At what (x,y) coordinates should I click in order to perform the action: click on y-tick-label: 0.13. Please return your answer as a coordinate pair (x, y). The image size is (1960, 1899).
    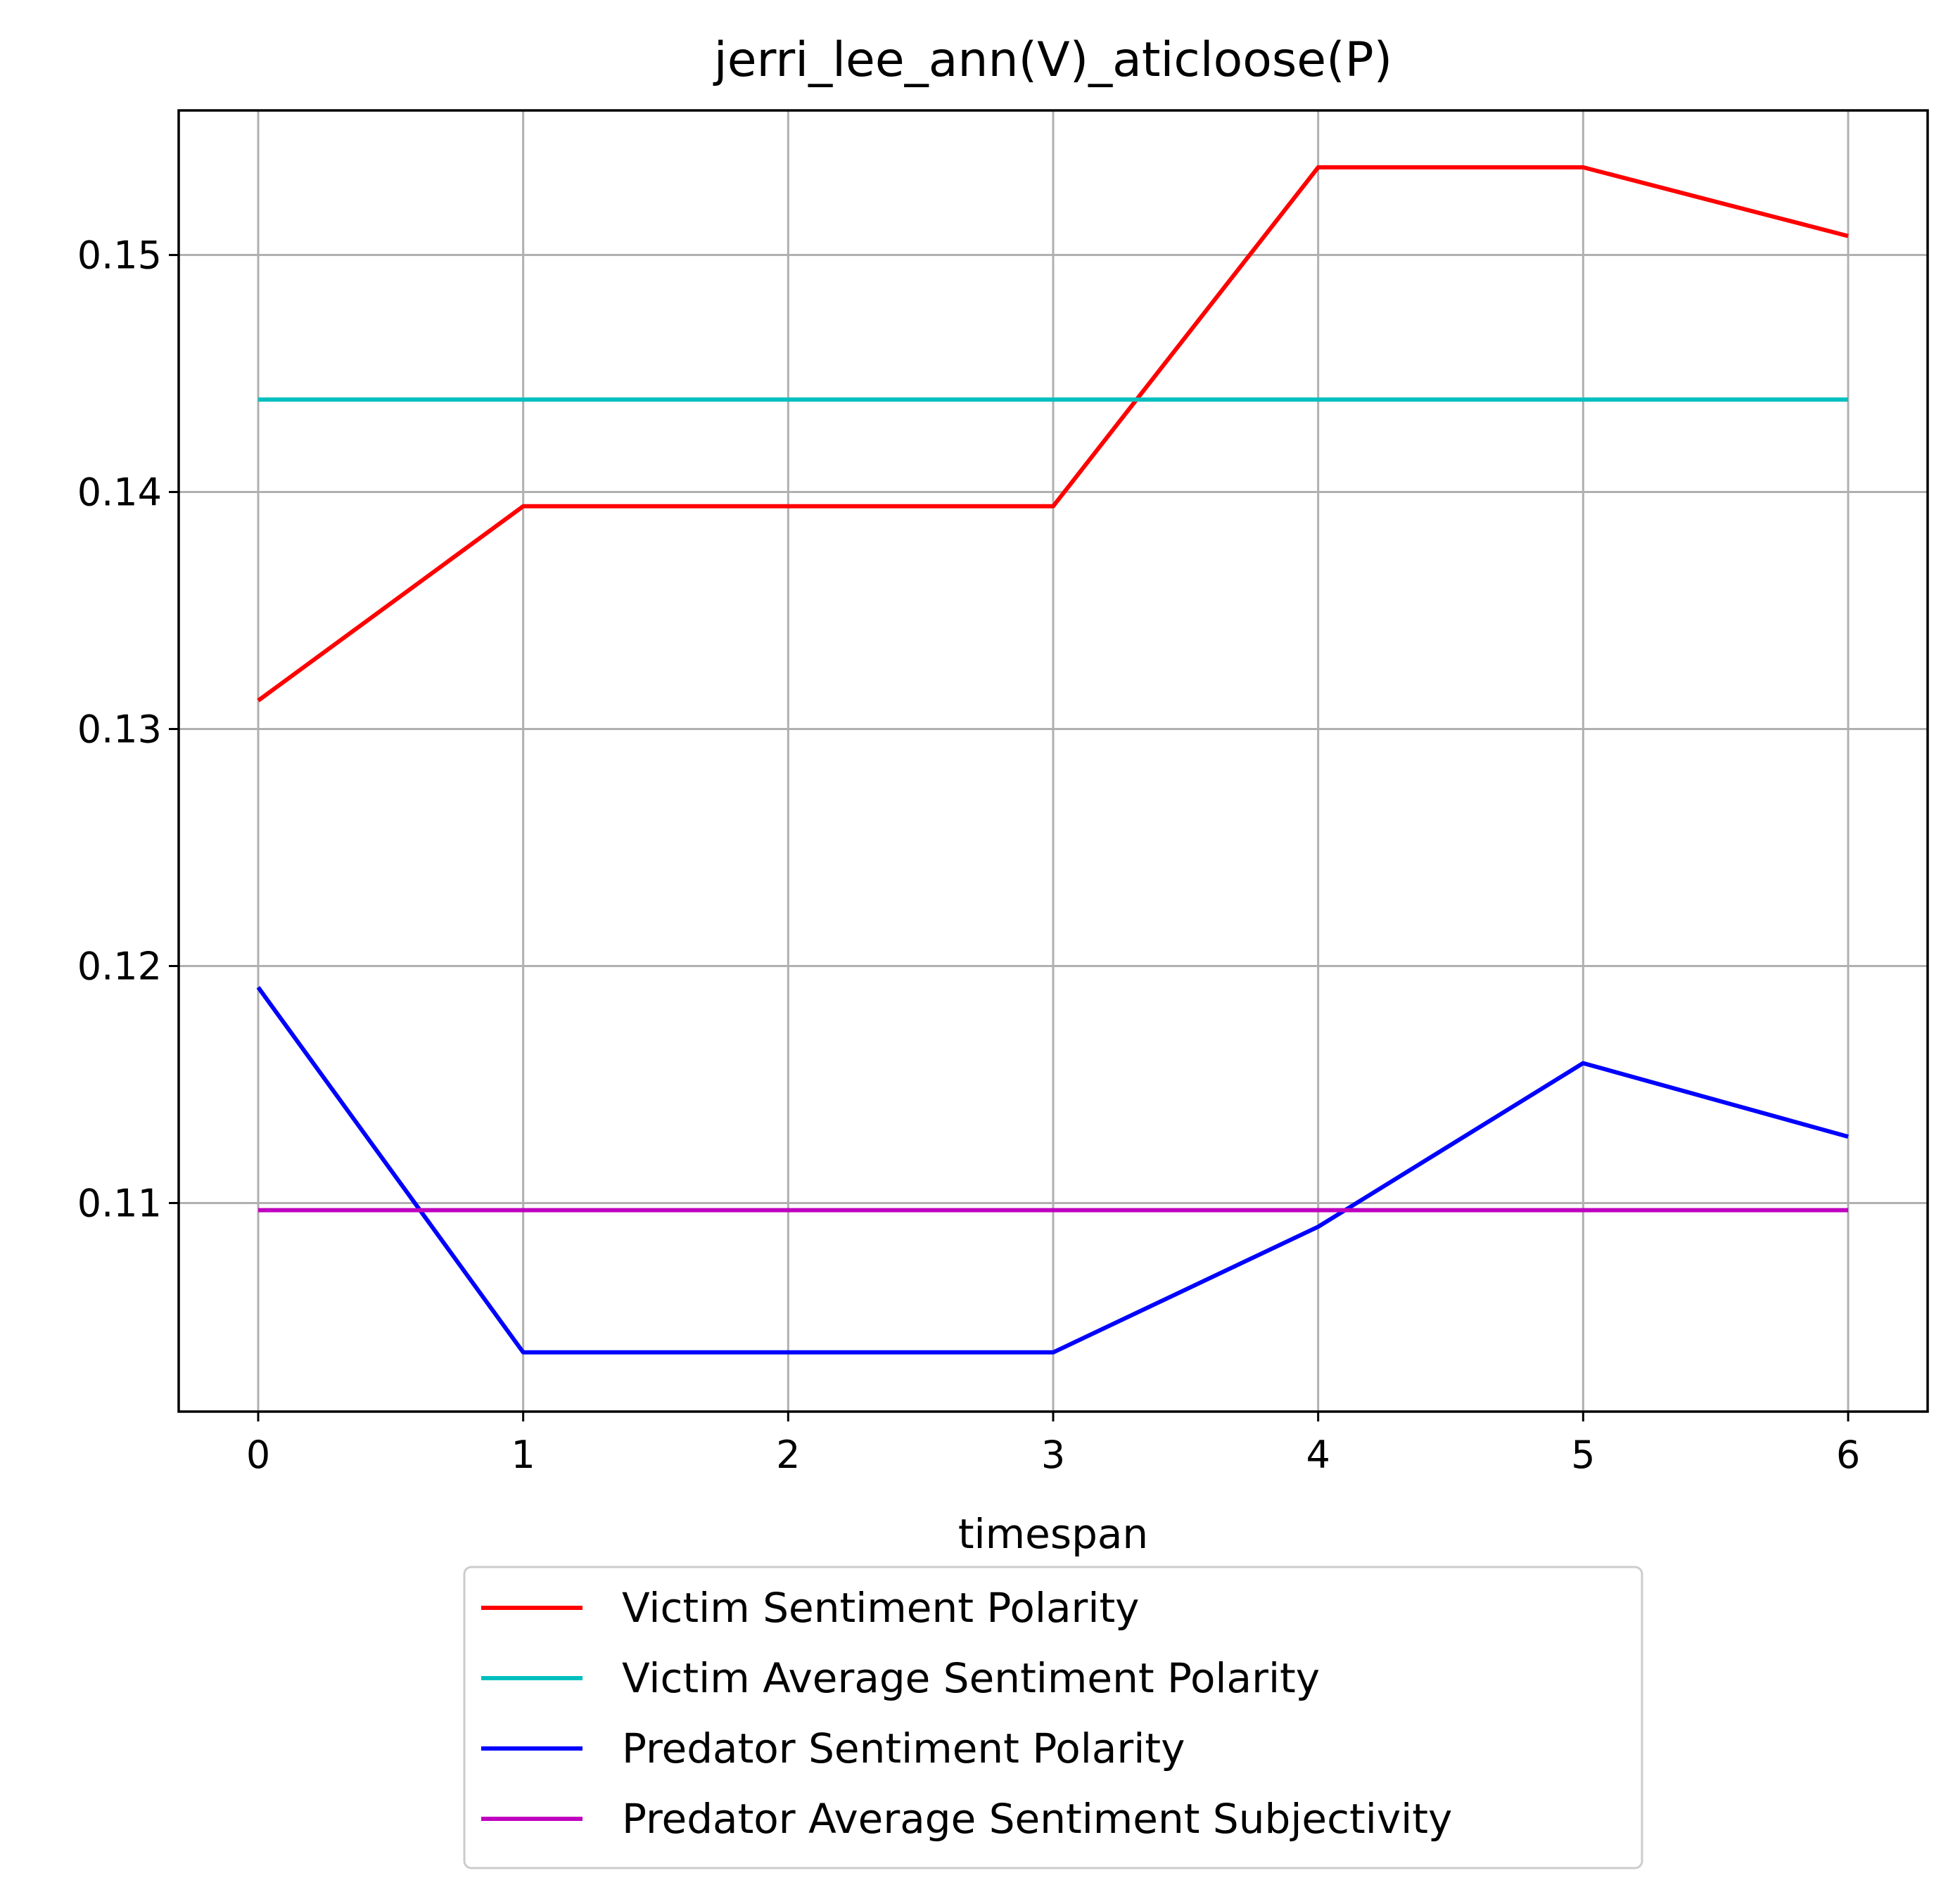
    Looking at the image, I should click on (120, 730).